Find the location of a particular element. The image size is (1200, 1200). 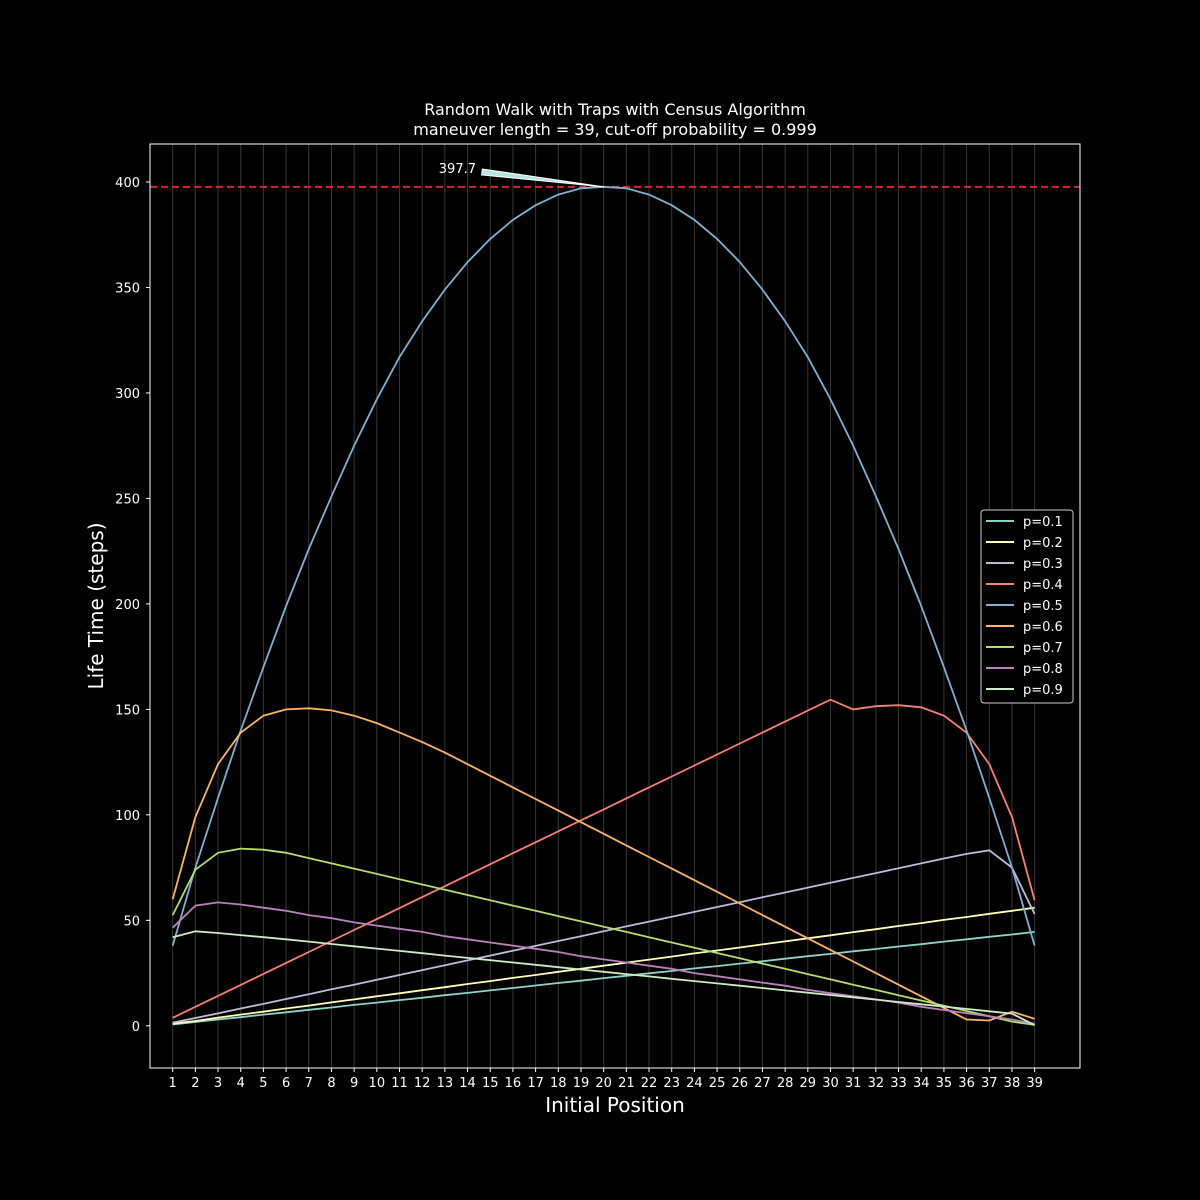

x-tick-label: 18 is located at coordinates (558, 1083).